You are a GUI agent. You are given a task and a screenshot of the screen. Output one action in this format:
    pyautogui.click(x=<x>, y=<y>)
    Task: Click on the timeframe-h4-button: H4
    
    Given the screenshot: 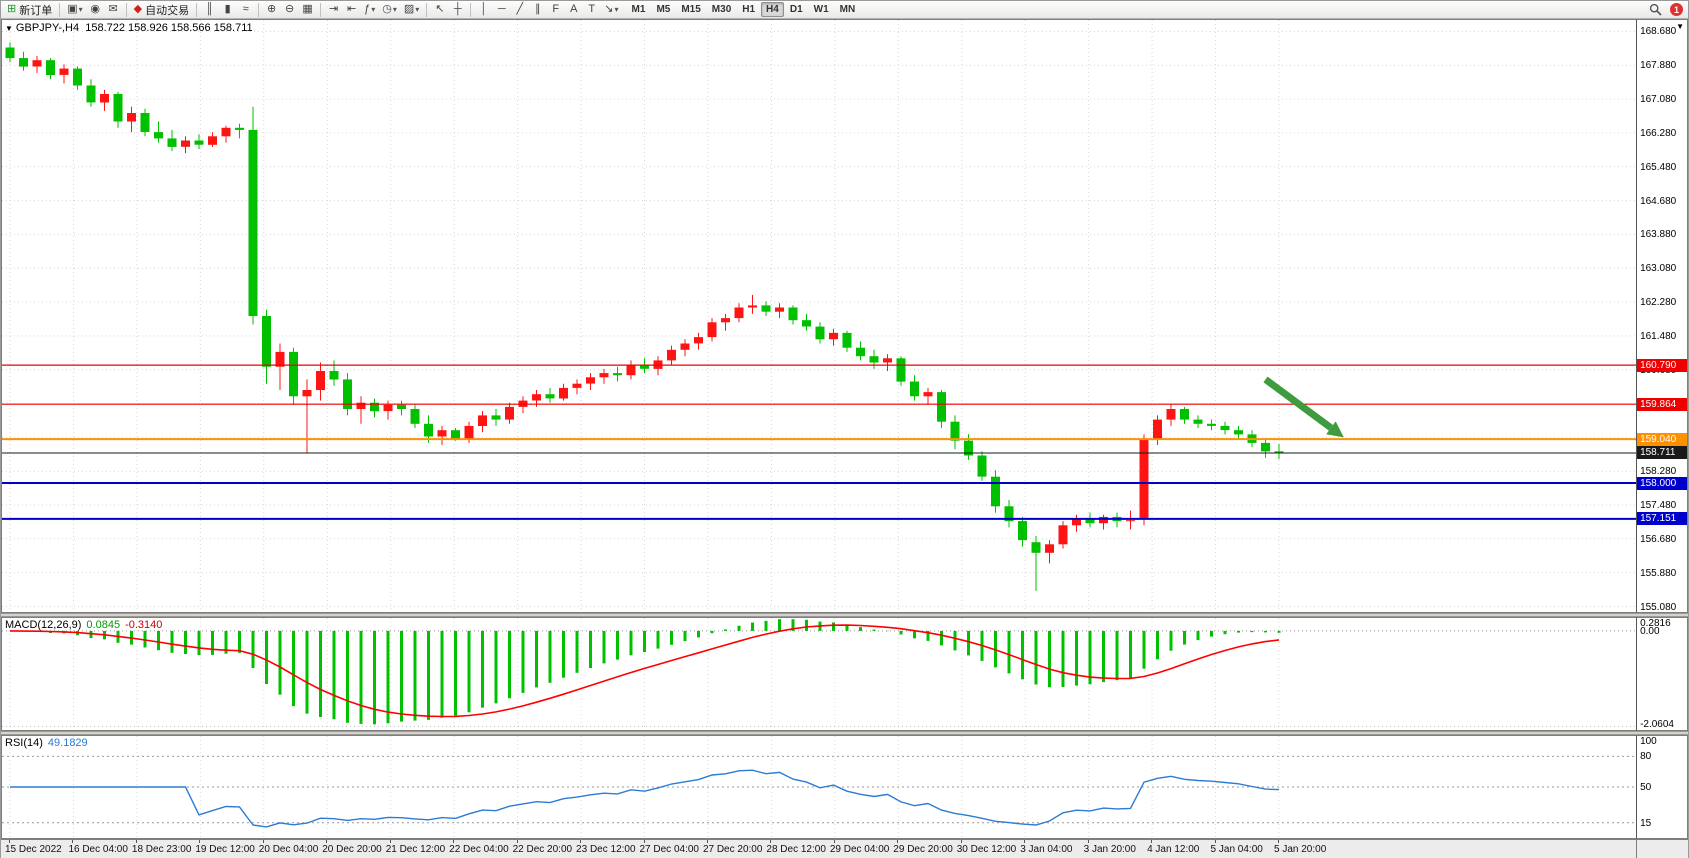 What is the action you would take?
    pyautogui.click(x=772, y=9)
    